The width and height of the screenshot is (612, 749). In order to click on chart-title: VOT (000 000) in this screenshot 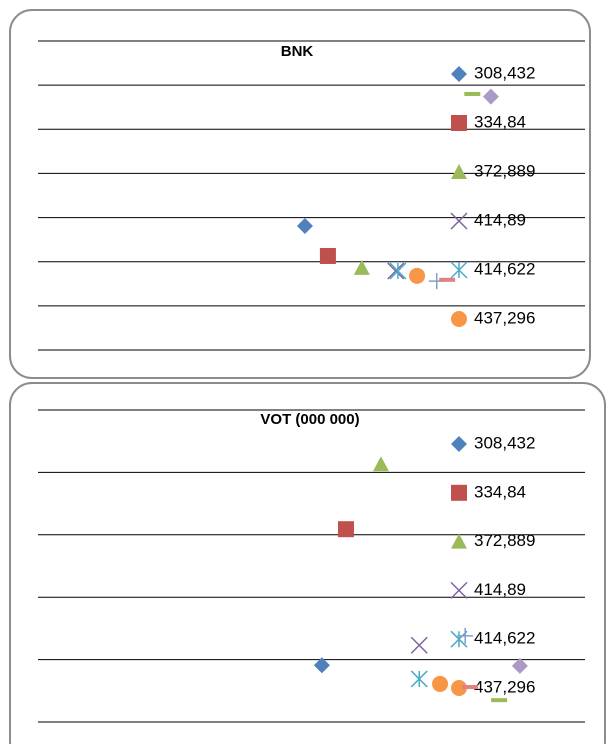, I will do `click(309, 419)`.